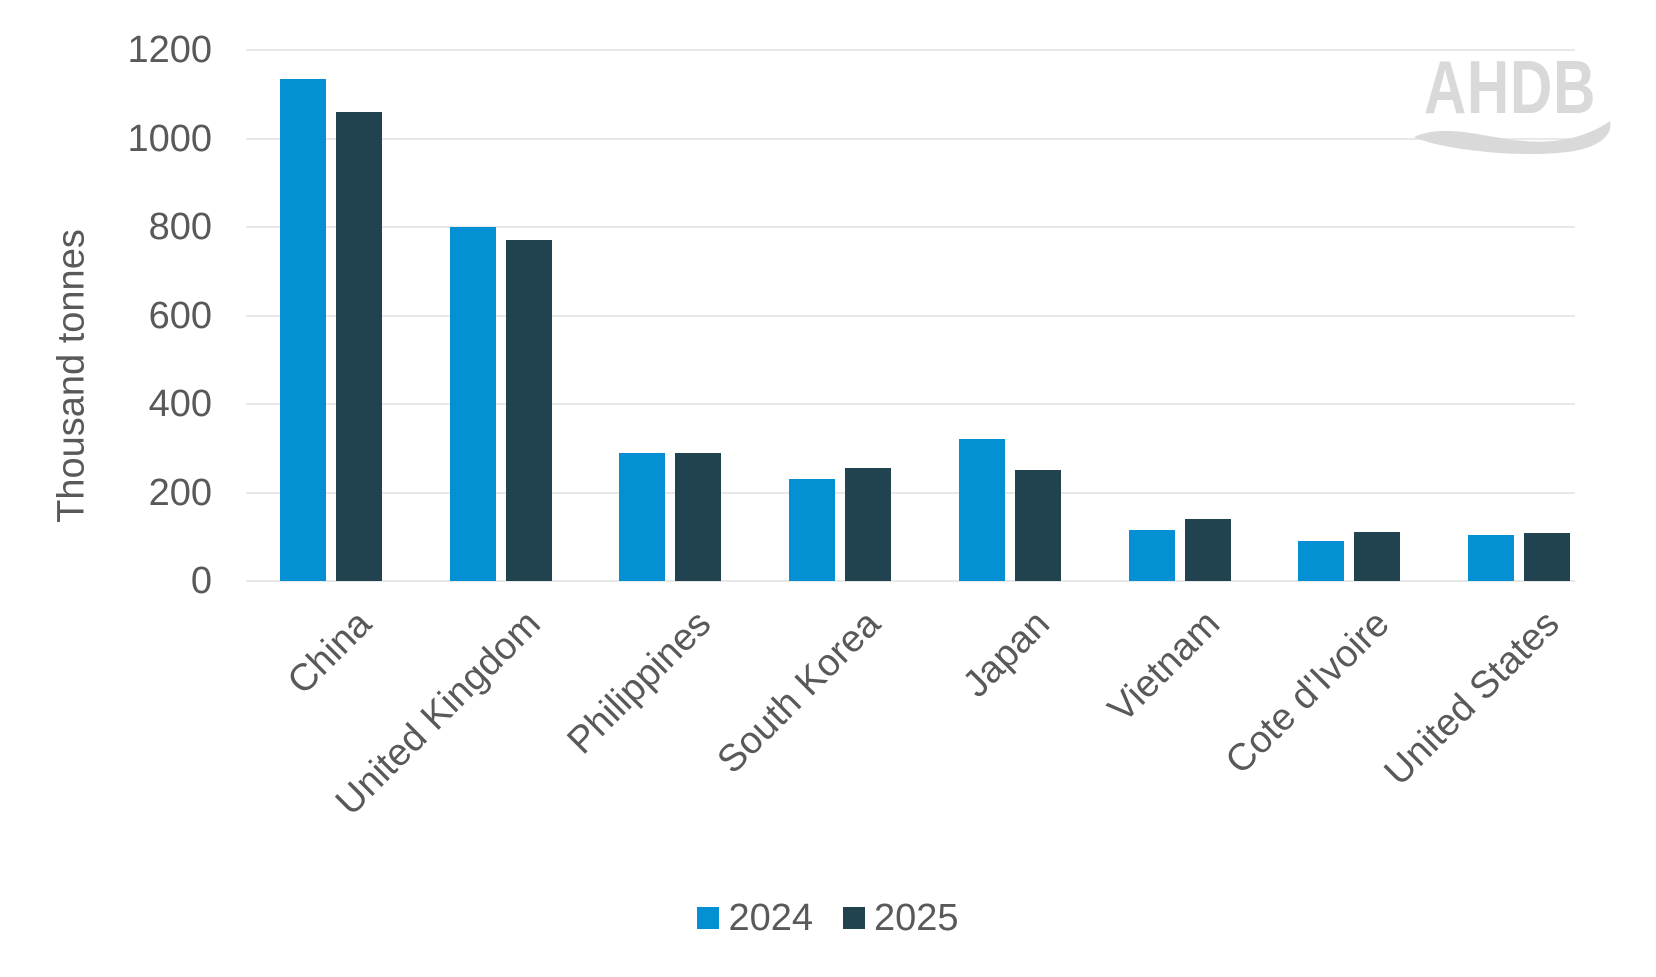 The width and height of the screenshot is (1656, 977). Describe the element at coordinates (916, 917) in the screenshot. I see `legend-label-2025: 2025` at that location.